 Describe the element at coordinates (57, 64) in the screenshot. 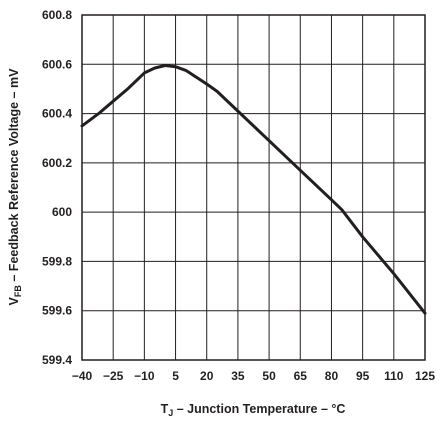

I see `y-tick-label: 600.6` at that location.